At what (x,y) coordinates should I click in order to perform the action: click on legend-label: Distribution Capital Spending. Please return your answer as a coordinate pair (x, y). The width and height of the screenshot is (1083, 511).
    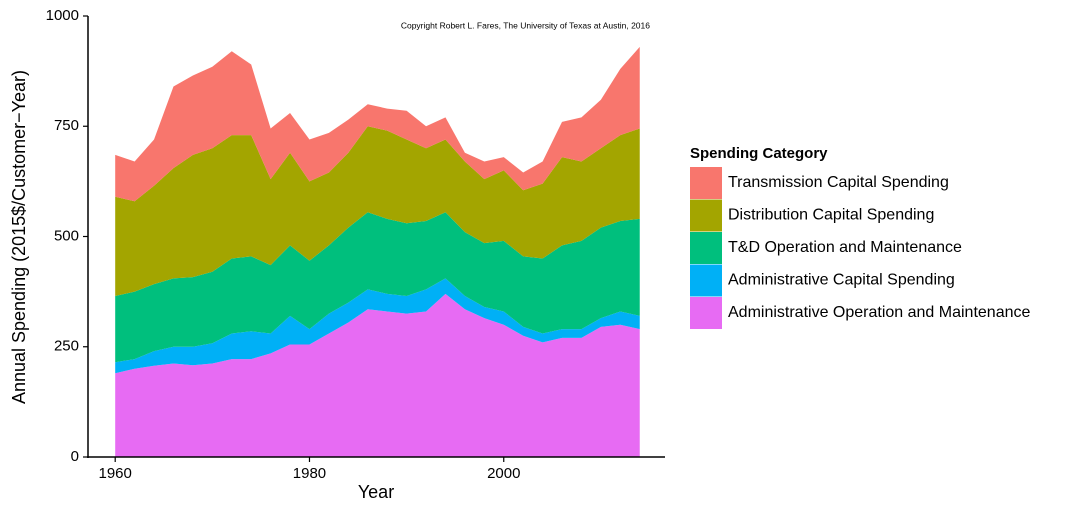
    Looking at the image, I should click on (831, 215).